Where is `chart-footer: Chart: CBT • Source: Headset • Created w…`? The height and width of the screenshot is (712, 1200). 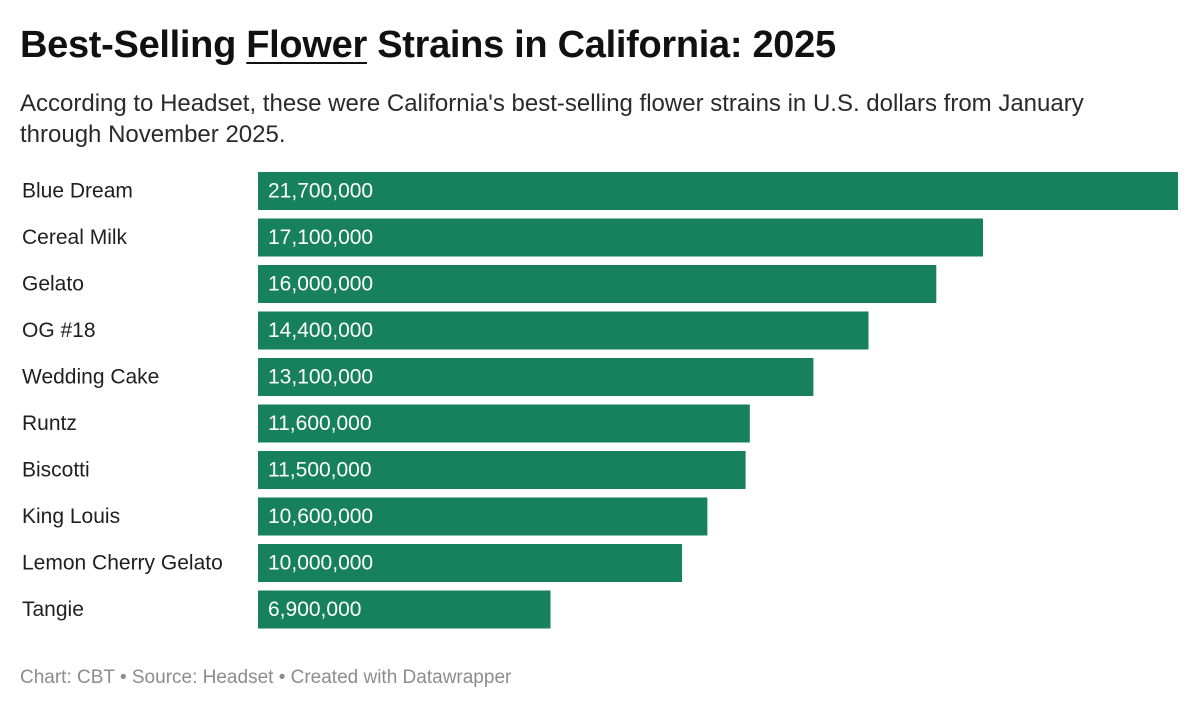 chart-footer: Chart: CBT • Source: Headset • Created w… is located at coordinates (266, 677).